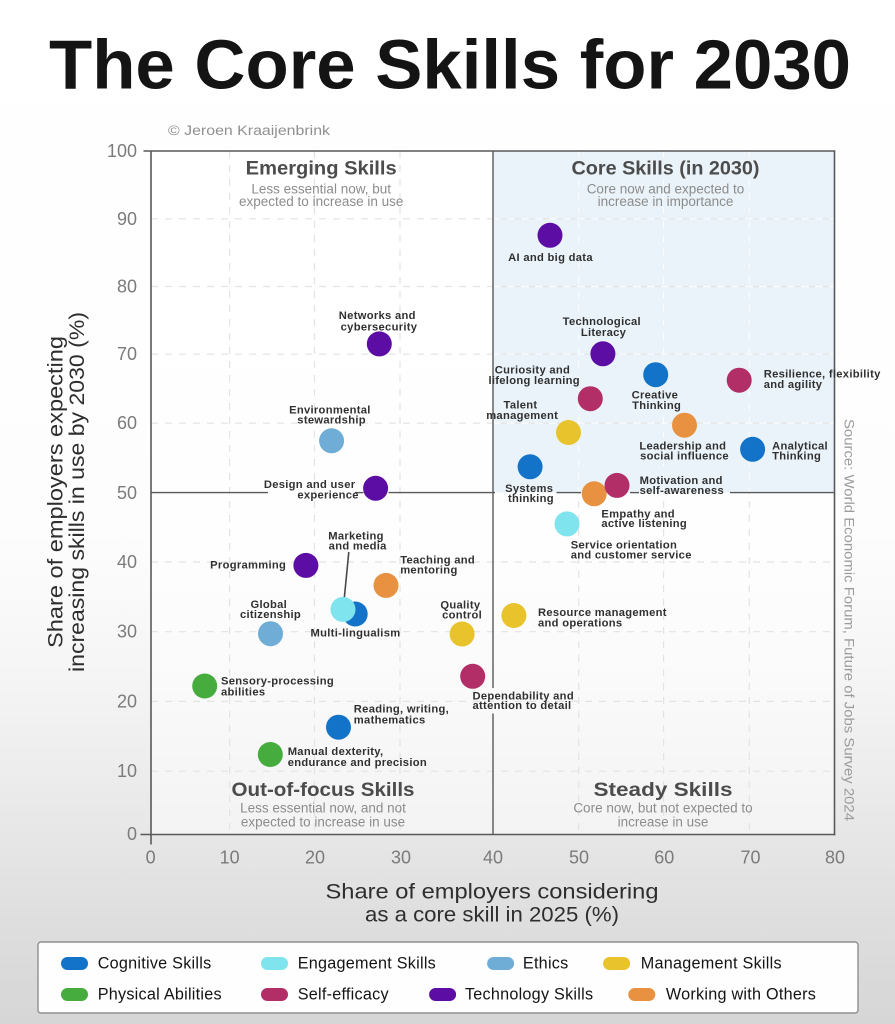 The height and width of the screenshot is (1024, 895). I want to click on svg-text:Service orientation and custom: Service orientation and customer service, so click(631, 551).